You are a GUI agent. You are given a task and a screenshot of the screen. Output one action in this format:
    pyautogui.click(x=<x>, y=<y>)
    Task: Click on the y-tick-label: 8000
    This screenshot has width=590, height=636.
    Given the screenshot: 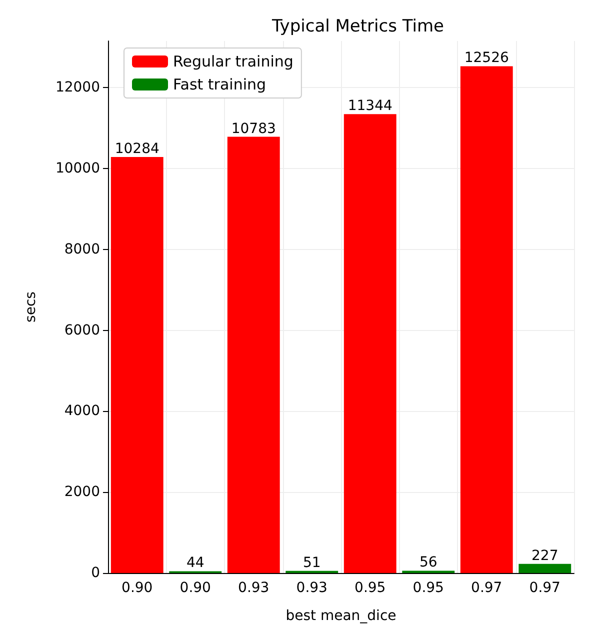 What is the action you would take?
    pyautogui.click(x=82, y=249)
    